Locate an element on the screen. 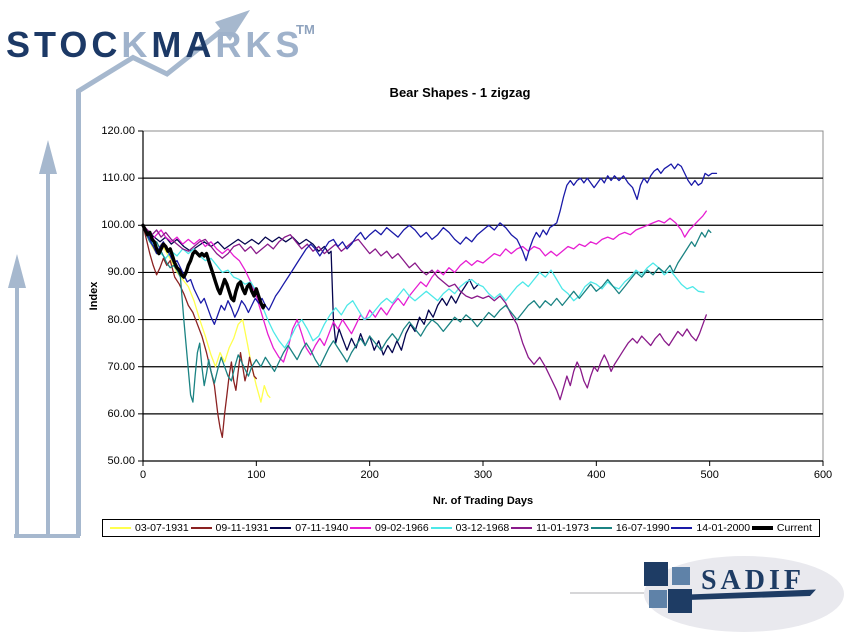 Image resolution: width=849 pixels, height=634 pixels. legend-label: 03-12-1968 is located at coordinates (482, 528).